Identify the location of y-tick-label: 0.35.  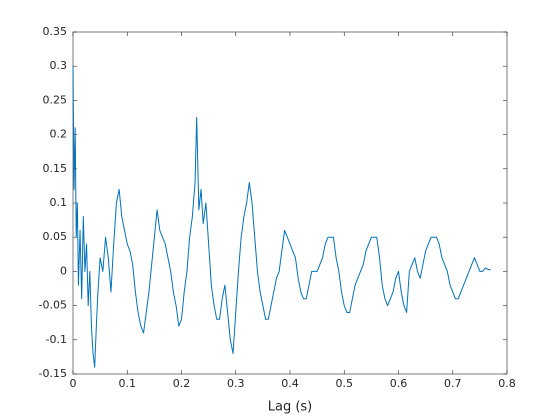
(55, 31).